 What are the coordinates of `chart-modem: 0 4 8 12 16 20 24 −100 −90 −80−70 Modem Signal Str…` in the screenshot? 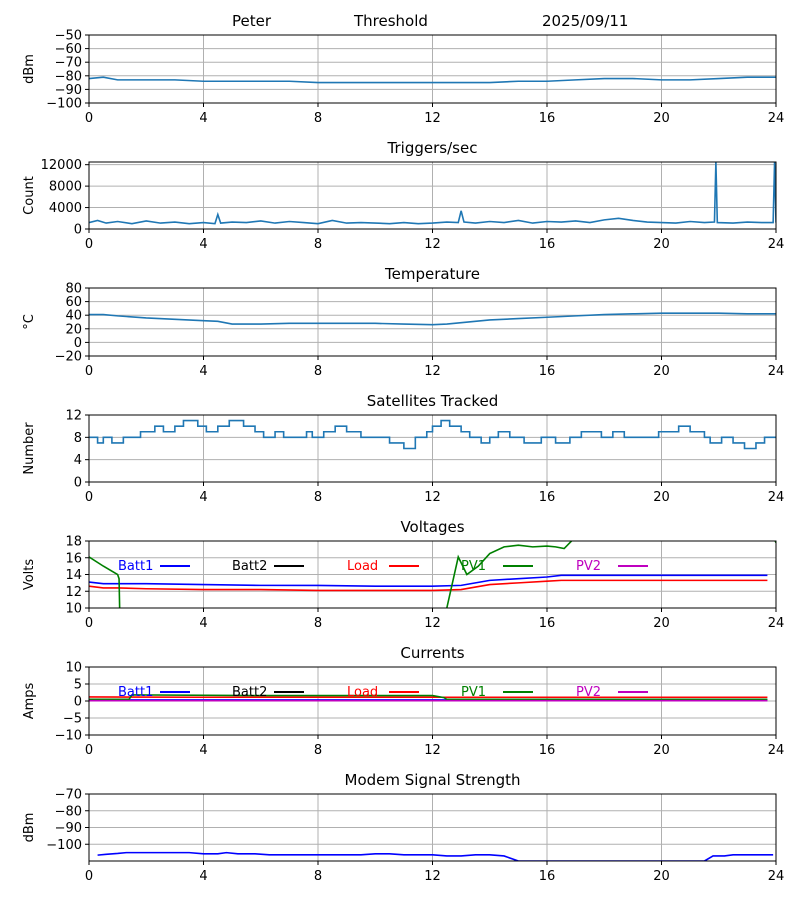 It's located at (403, 827).